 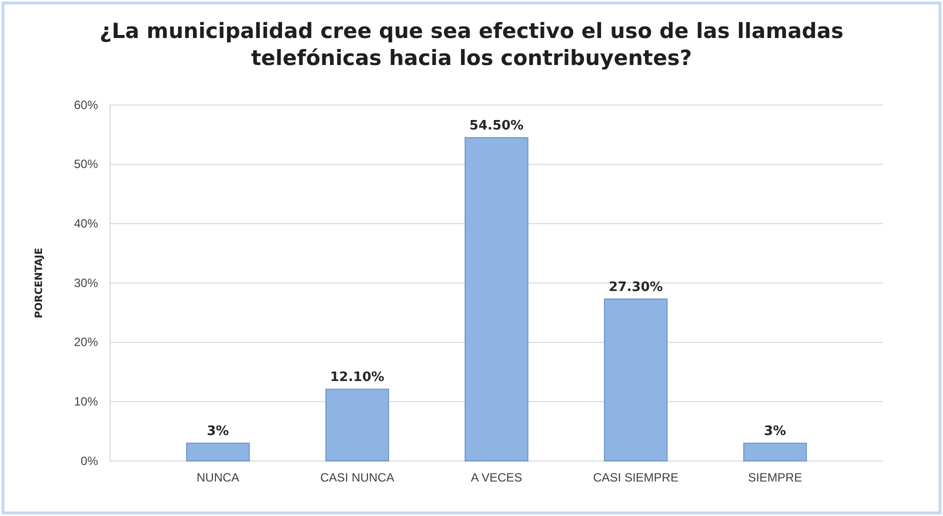 What do you see at coordinates (86, 401) in the screenshot?
I see `y-tick-label: 10%` at bounding box center [86, 401].